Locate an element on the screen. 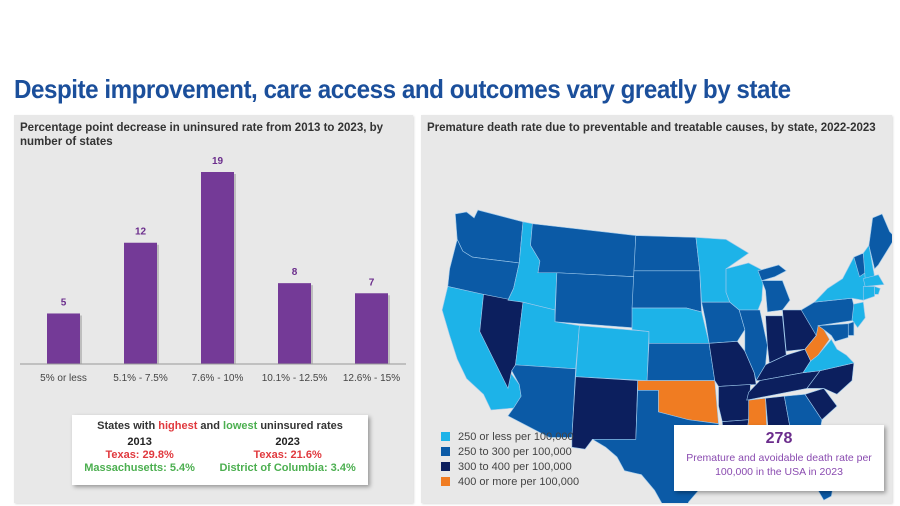 This screenshot has height=506, width=900. state-nj is located at coordinates (858, 315).